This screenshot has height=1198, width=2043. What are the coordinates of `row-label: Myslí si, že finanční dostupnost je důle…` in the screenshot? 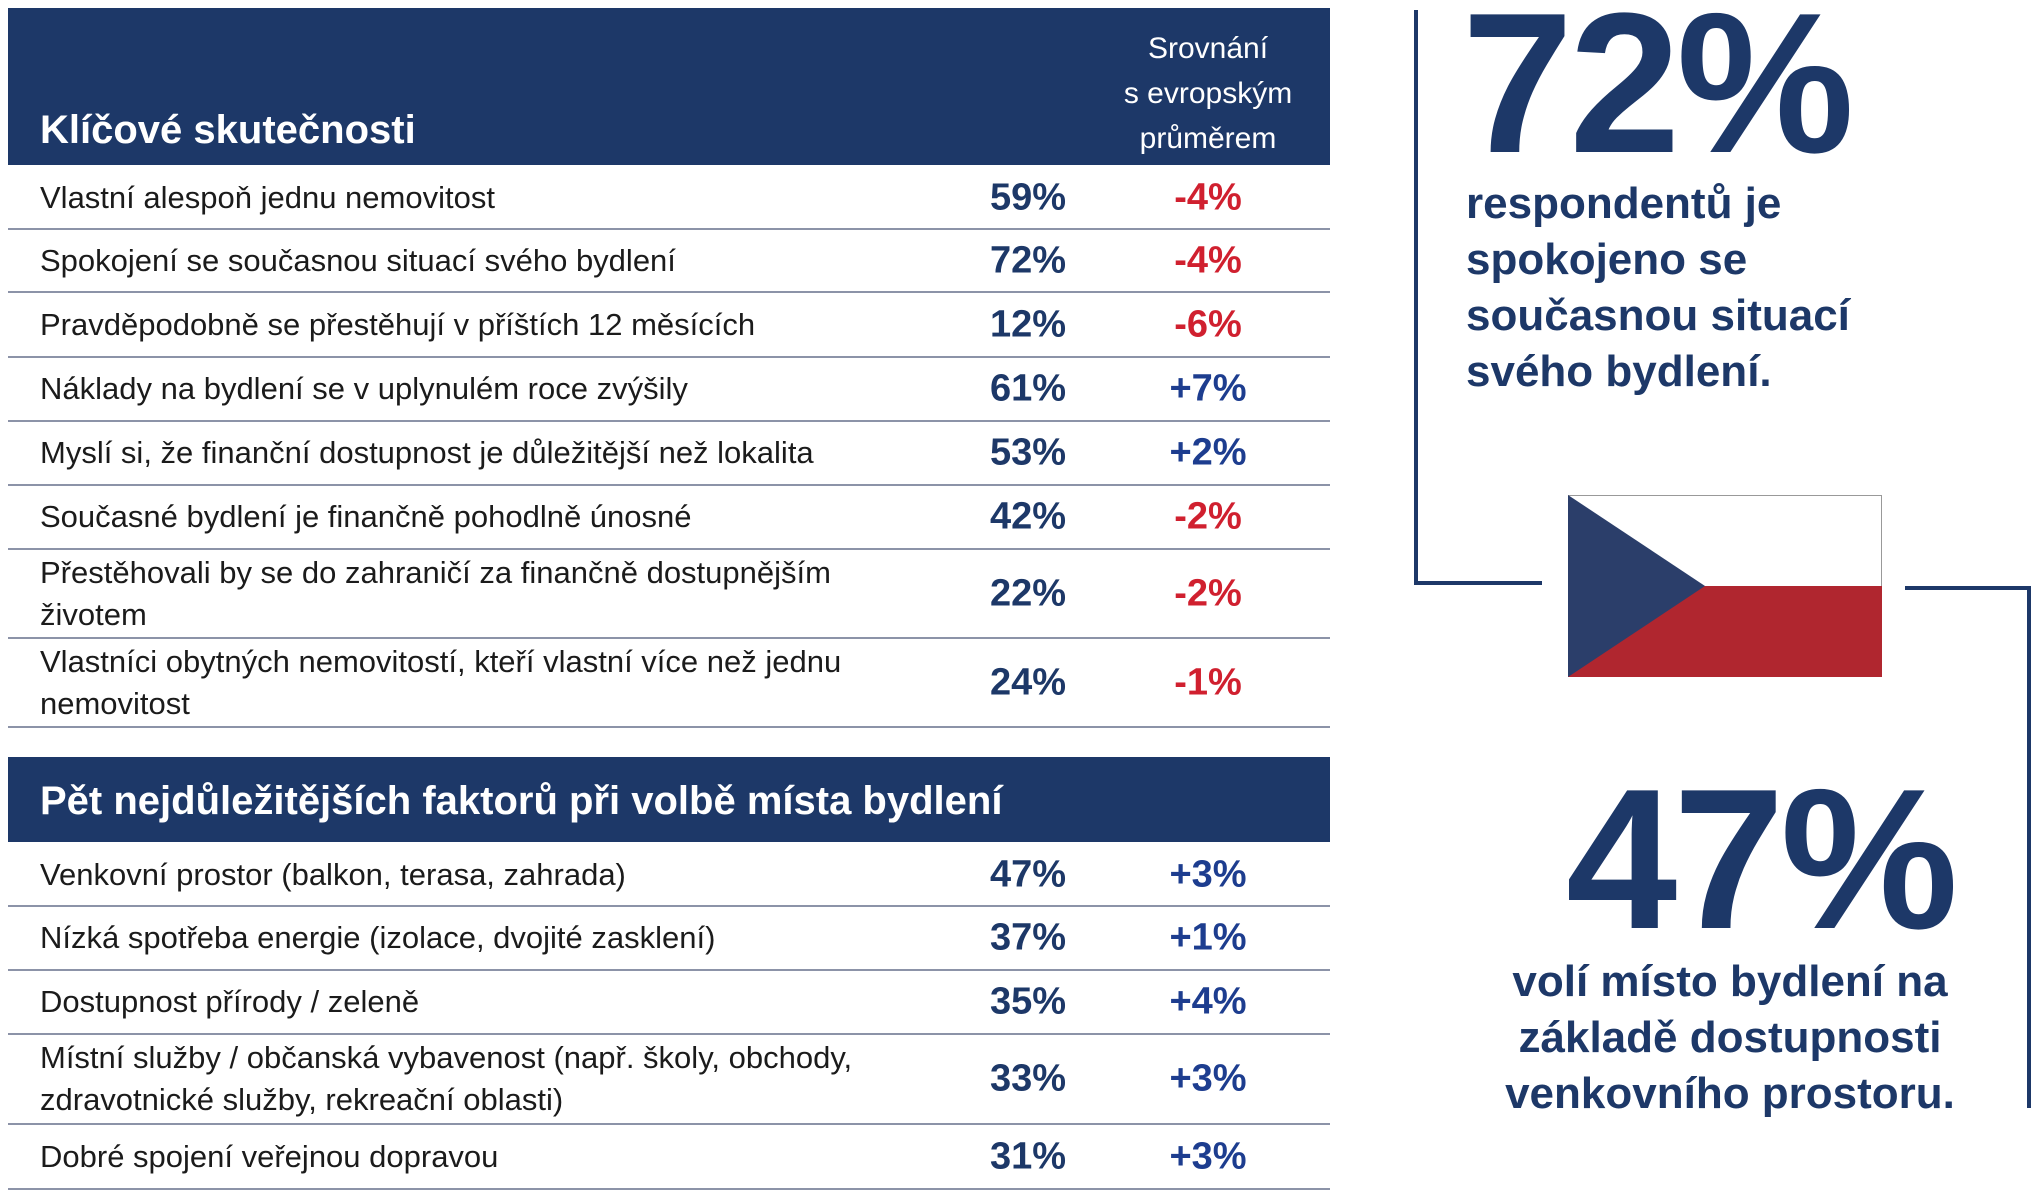 It's located at (427, 452).